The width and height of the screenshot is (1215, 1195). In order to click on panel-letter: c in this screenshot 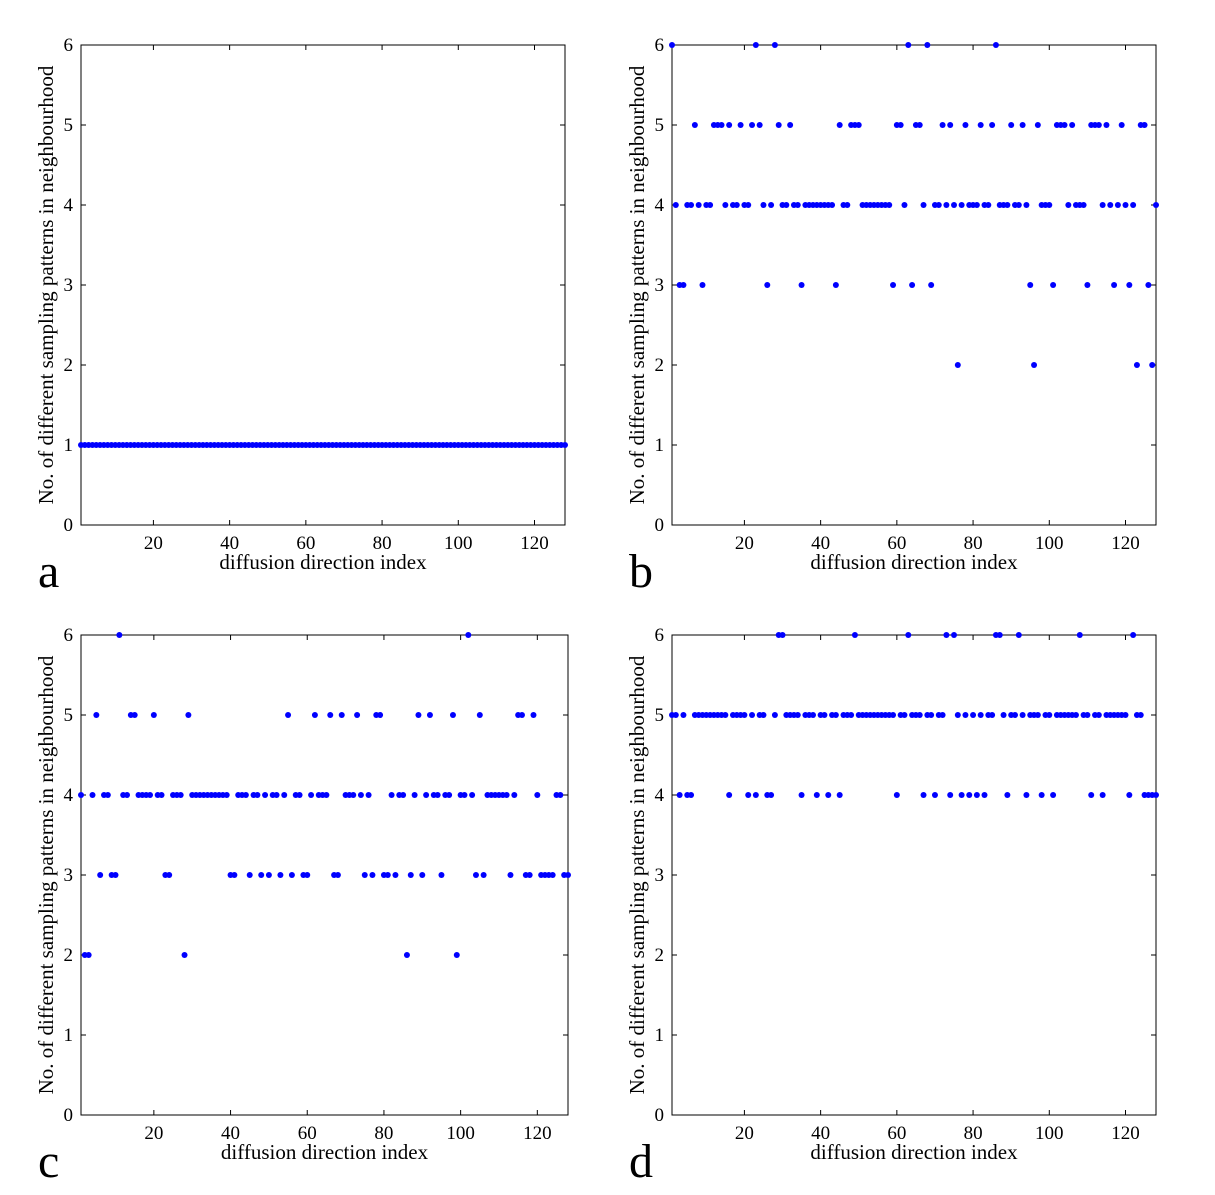, I will do `click(48, 1161)`.